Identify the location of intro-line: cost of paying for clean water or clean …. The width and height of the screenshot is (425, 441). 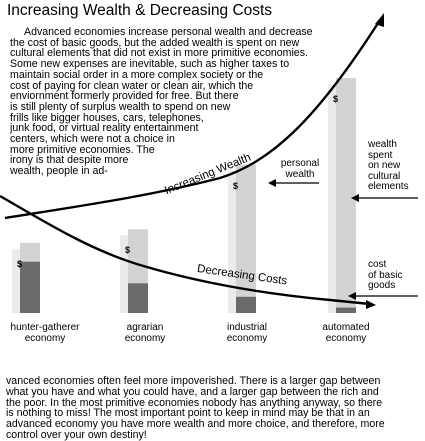
(132, 85).